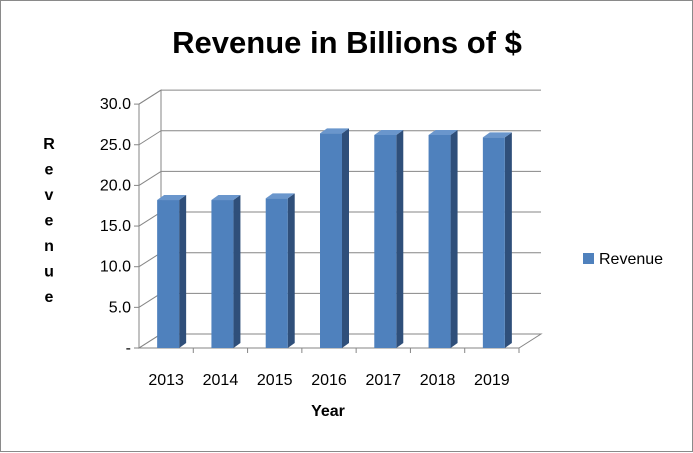 This screenshot has width=693, height=453. I want to click on y-tick-label: 10.0, so click(115, 267).